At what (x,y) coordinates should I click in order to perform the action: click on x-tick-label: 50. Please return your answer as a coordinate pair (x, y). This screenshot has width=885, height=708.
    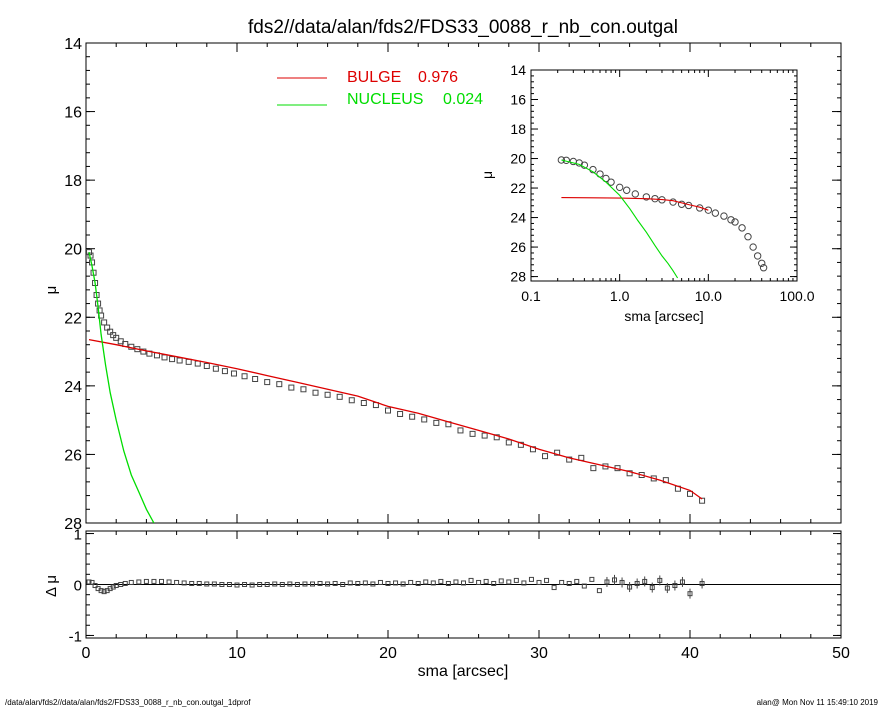
    Looking at the image, I should click on (841, 653).